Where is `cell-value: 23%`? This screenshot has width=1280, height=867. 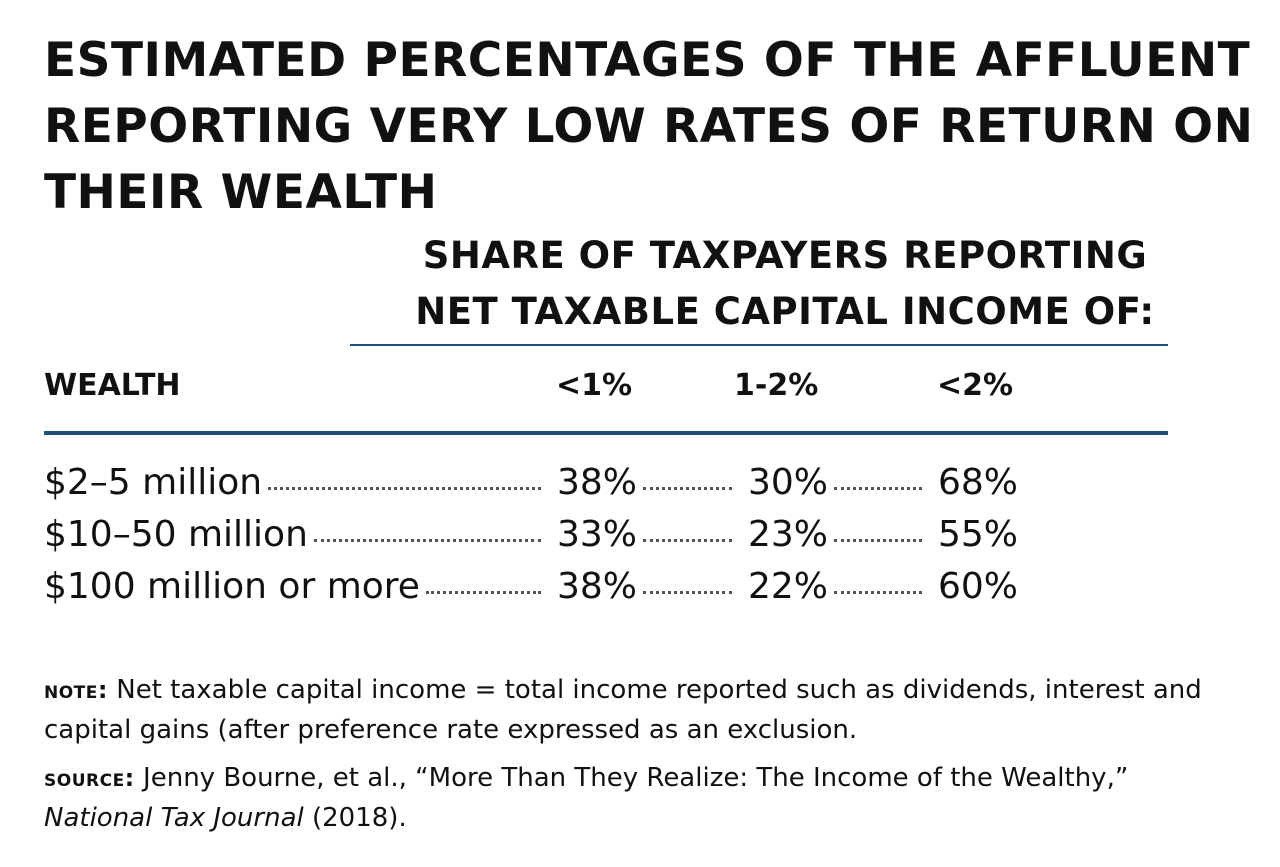 cell-value: 23% is located at coordinates (787, 534).